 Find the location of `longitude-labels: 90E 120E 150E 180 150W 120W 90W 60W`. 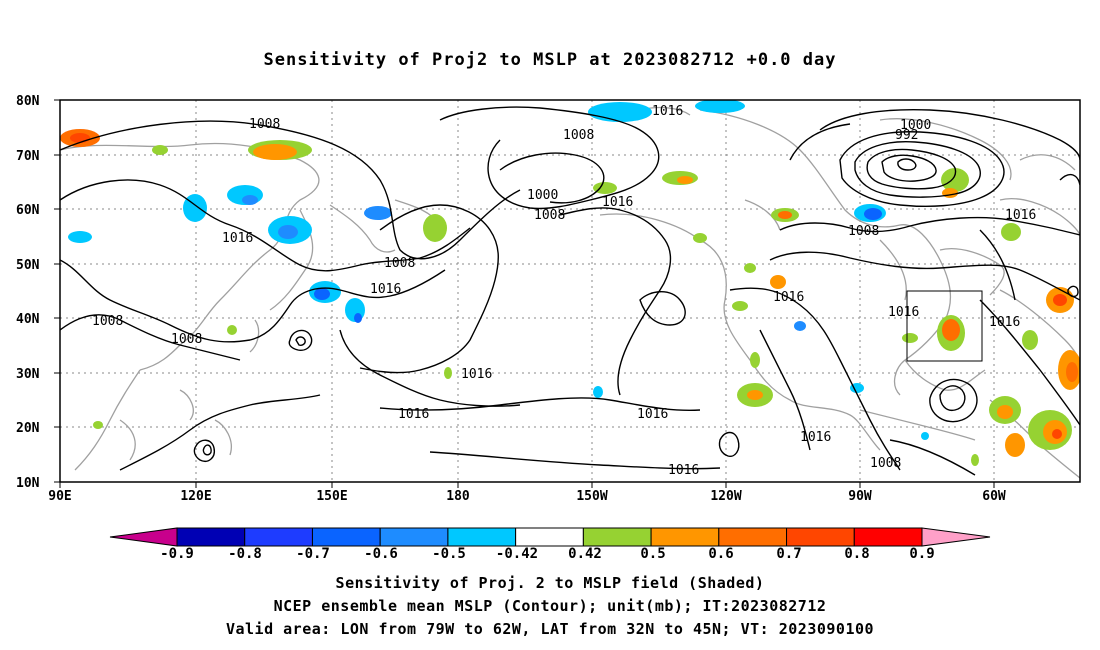

longitude-labels: 90E 120E 150E 180 150W 120W 90W 60W is located at coordinates (527, 496).